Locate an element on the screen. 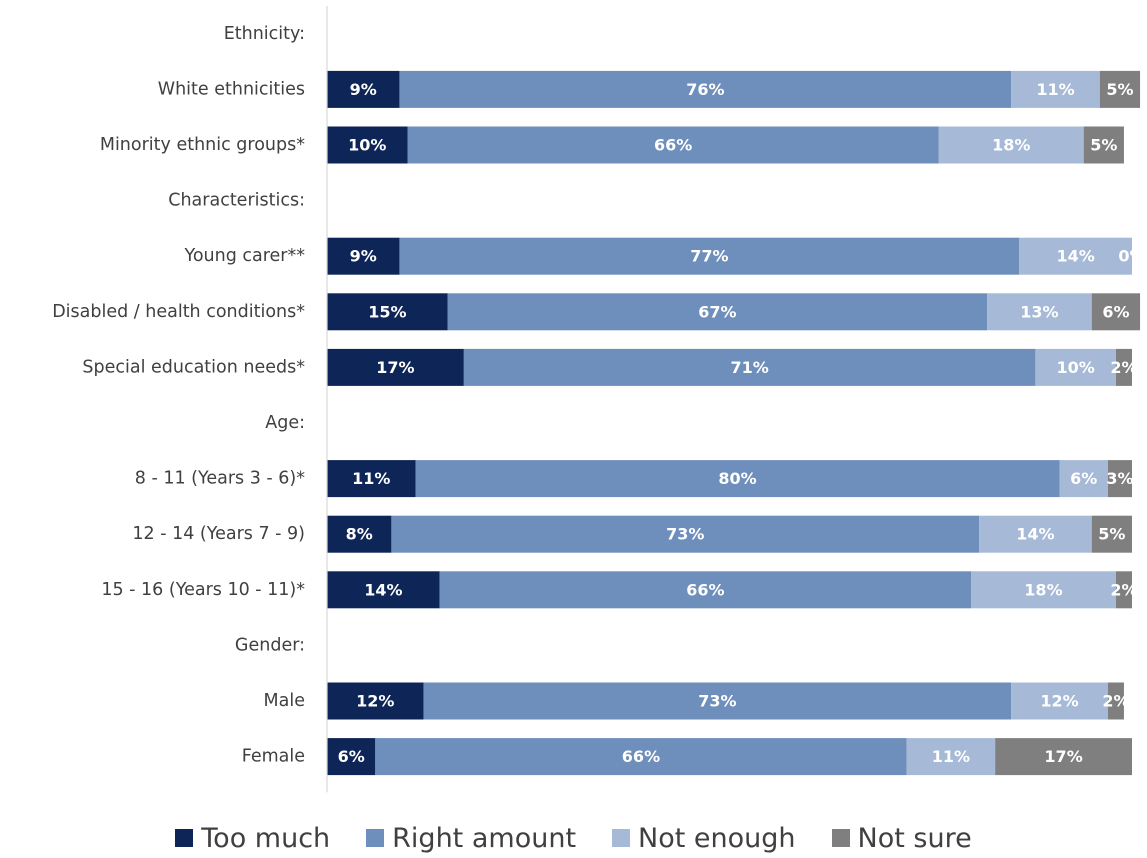 Image resolution: width=1147 pixels, height=858 pixels. bar-too-much-white-ethnicities is located at coordinates (363, 89).